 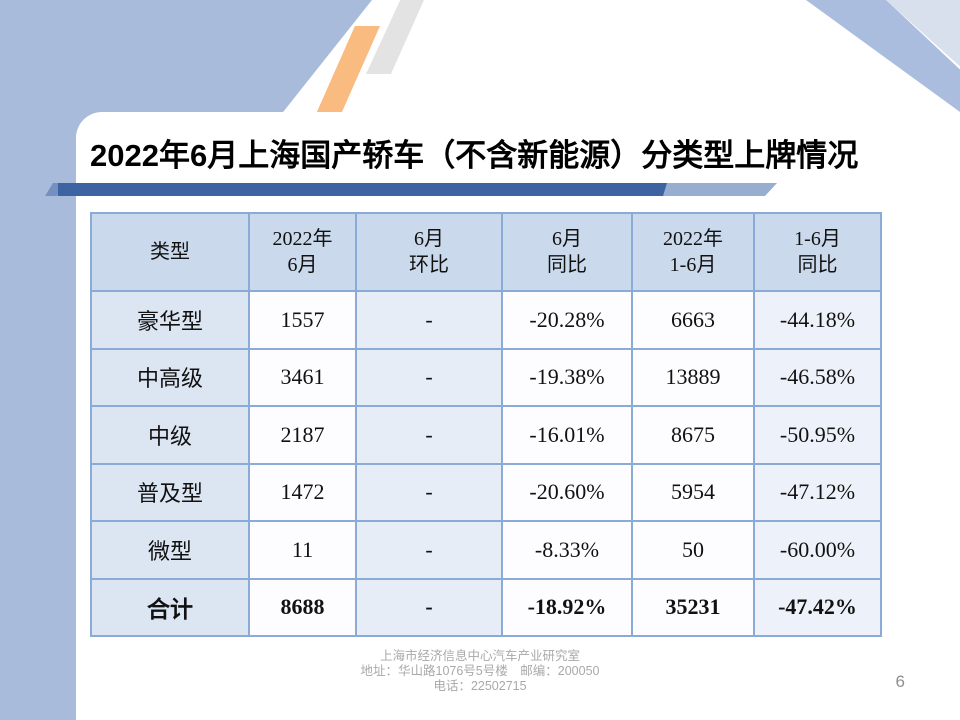 What do you see at coordinates (567, 377) in the screenshot?
I see `table-cell: -19.38%` at bounding box center [567, 377].